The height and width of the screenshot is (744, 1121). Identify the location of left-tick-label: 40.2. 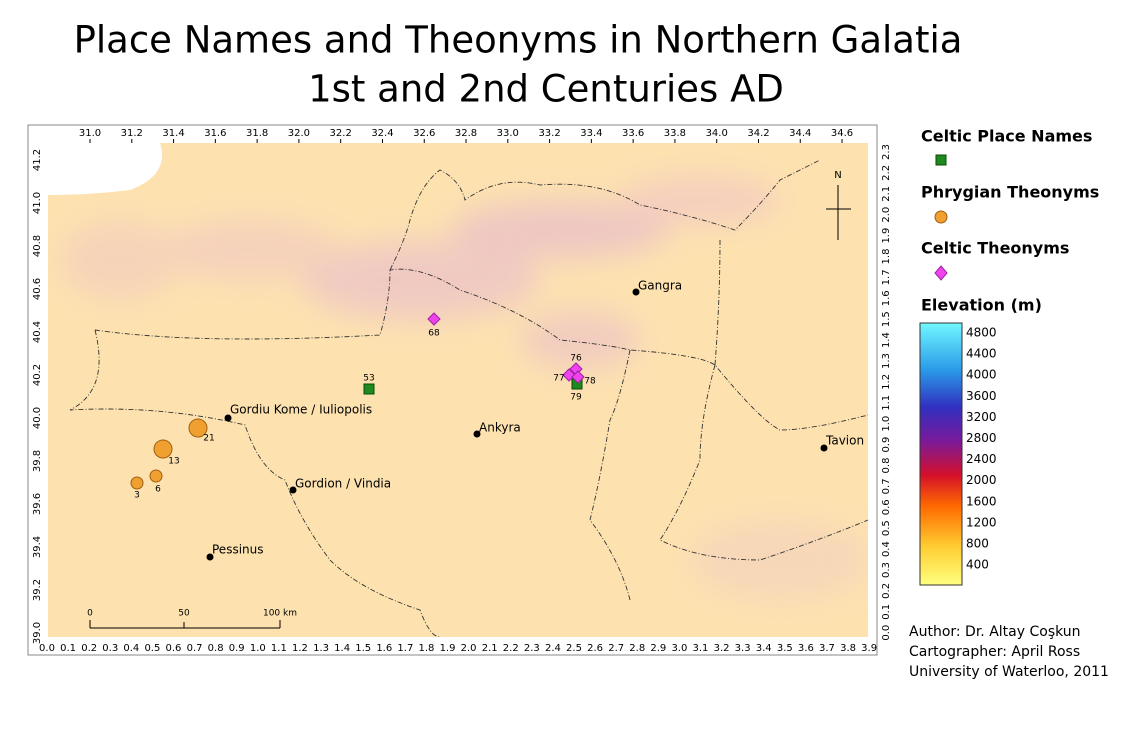
(37, 375).